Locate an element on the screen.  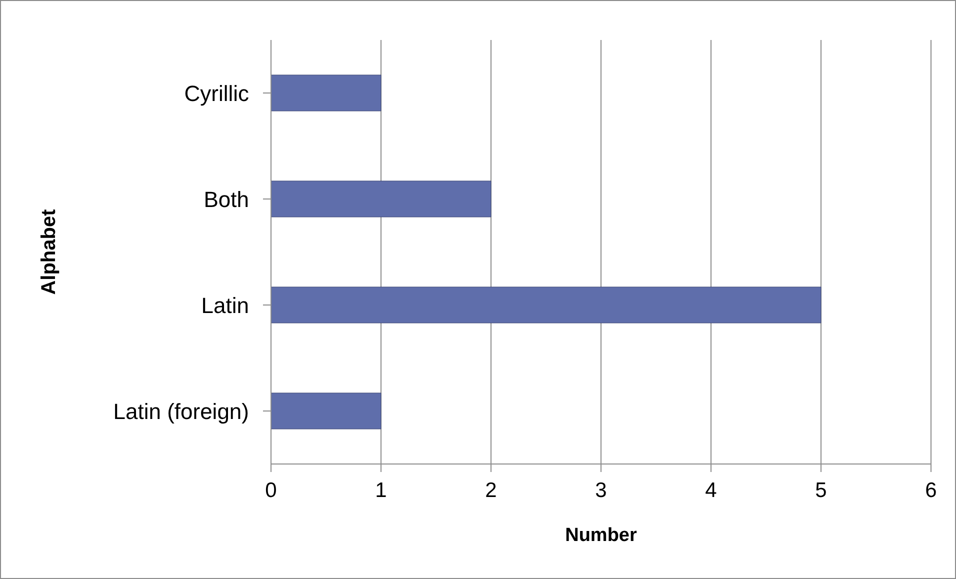
x-tick-label: 5 is located at coordinates (821, 490).